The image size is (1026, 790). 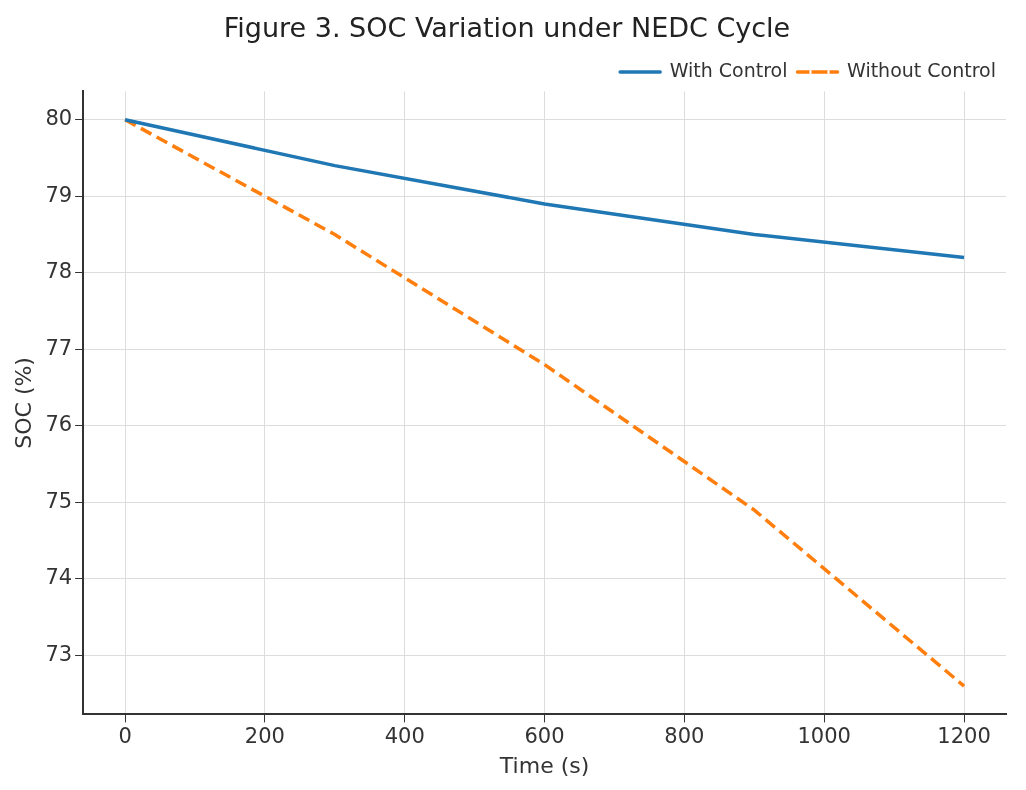 What do you see at coordinates (23, 403) in the screenshot?
I see `y-axis-title: SOC (%)` at bounding box center [23, 403].